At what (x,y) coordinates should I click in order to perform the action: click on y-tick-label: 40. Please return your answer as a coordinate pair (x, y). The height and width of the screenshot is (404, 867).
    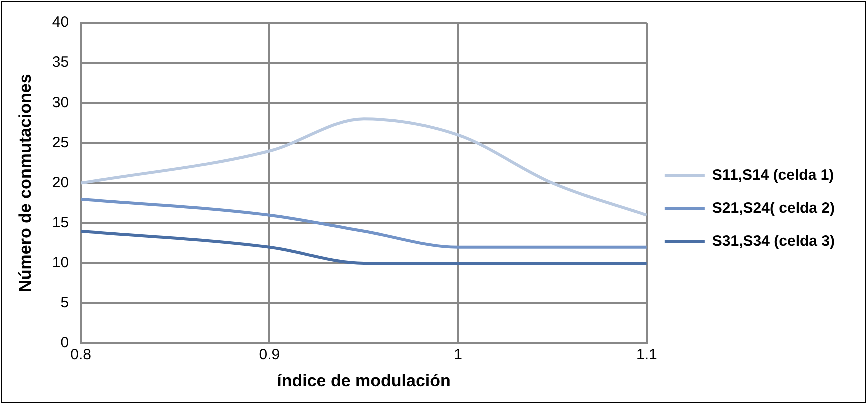
    Looking at the image, I should click on (61, 23).